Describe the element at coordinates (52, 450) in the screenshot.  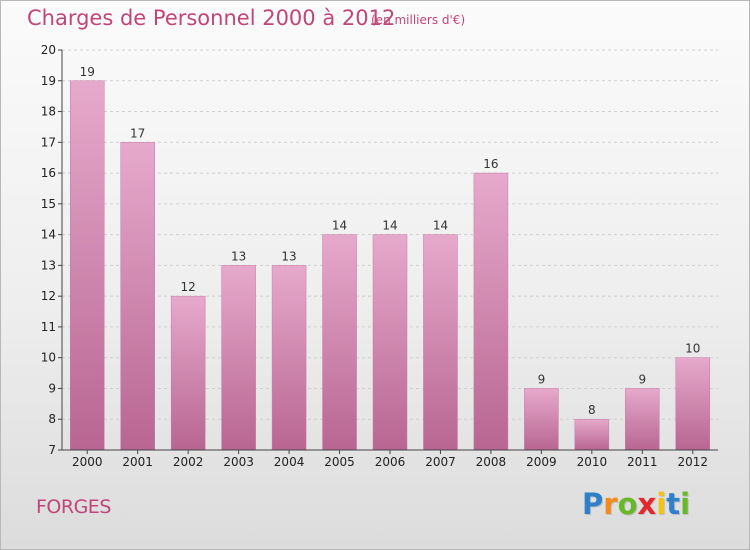
I see `y-tick-label: 7` at that location.